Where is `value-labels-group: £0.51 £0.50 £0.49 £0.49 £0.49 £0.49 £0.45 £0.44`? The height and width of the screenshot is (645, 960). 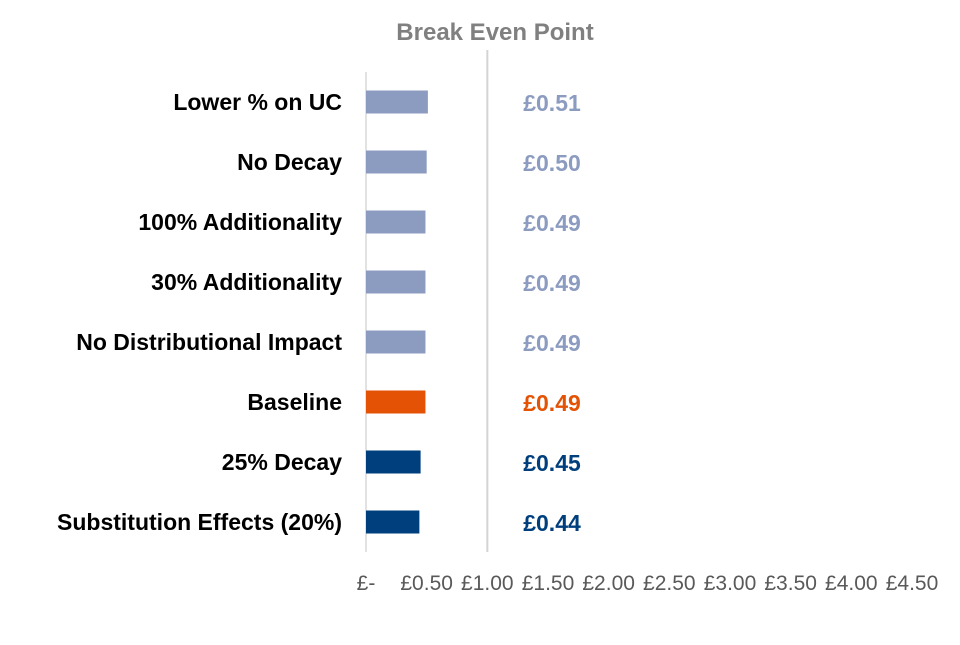 value-labels-group: £0.51 £0.50 £0.49 £0.49 £0.49 £0.49 £0.45 £0.44 is located at coordinates (552, 313).